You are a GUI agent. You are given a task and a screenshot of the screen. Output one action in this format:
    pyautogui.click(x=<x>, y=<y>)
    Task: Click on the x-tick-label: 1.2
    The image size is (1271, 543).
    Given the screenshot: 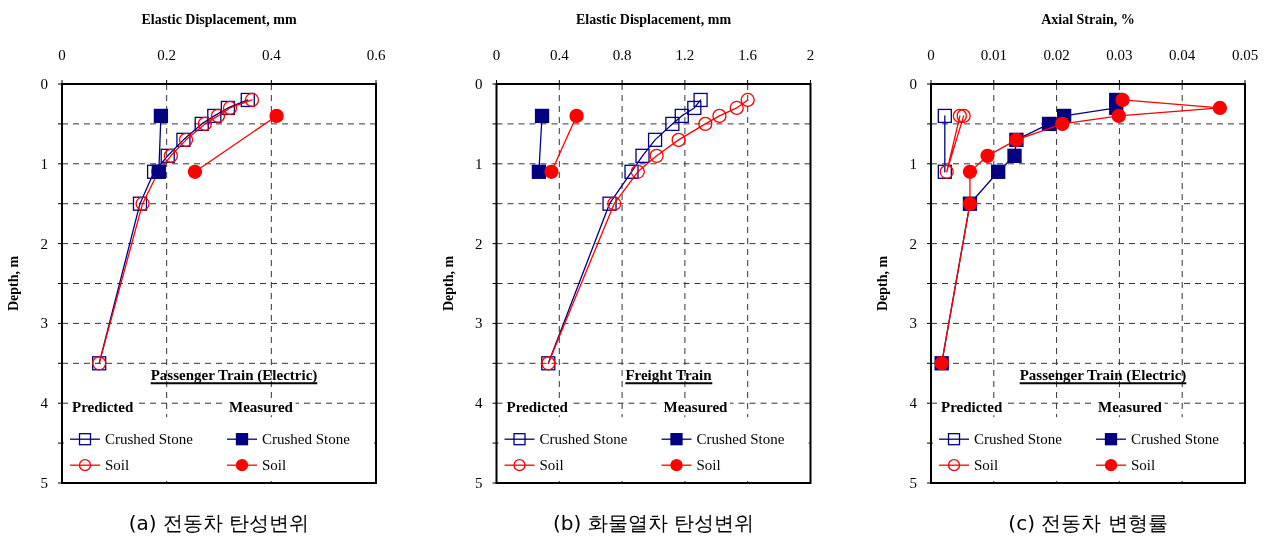 What is the action you would take?
    pyautogui.click(x=685, y=55)
    